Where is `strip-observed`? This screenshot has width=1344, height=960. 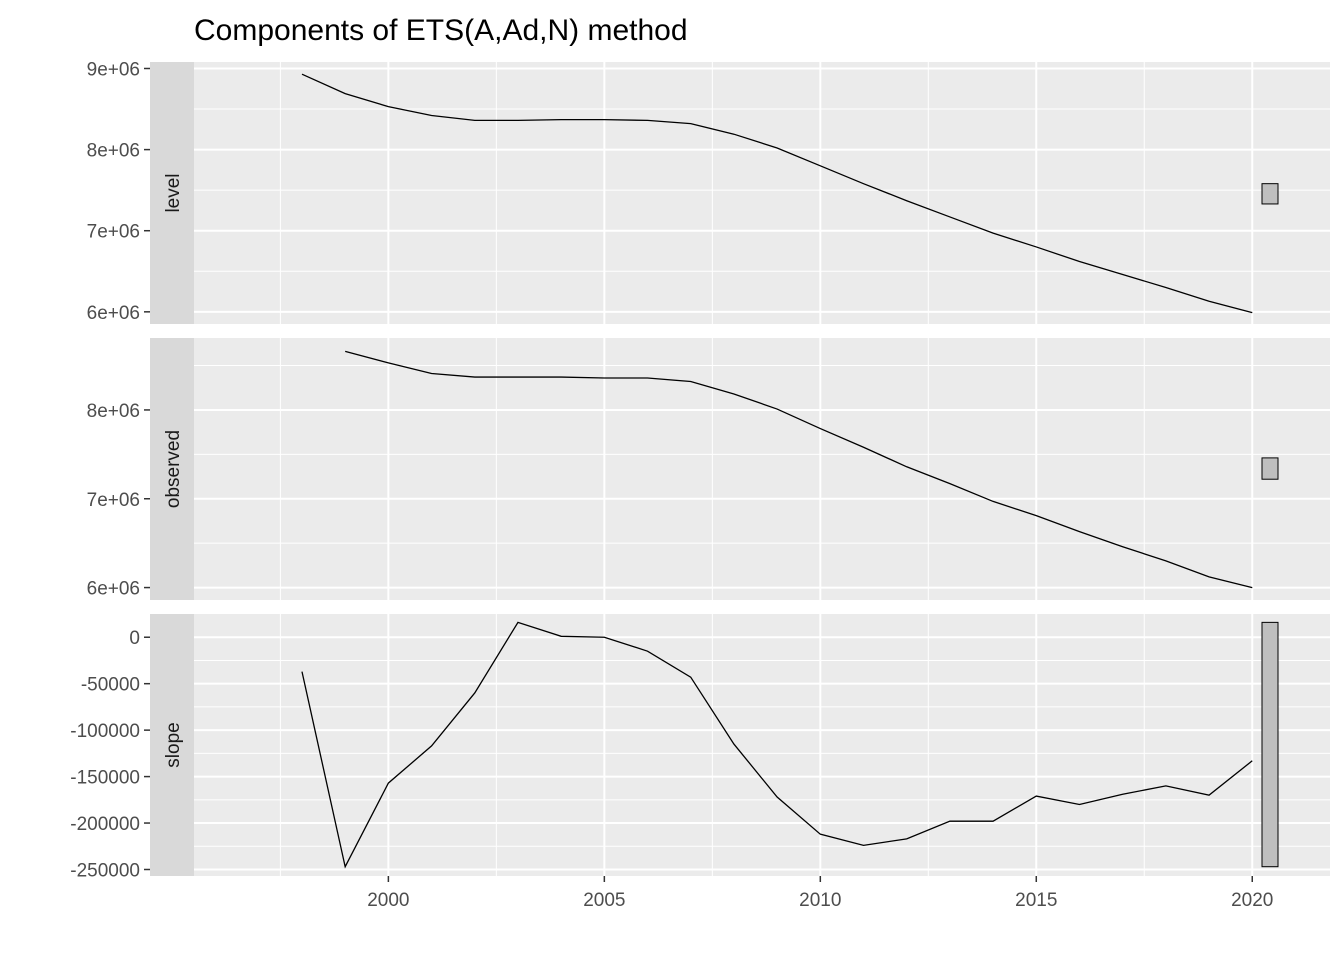 strip-observed is located at coordinates (172, 469).